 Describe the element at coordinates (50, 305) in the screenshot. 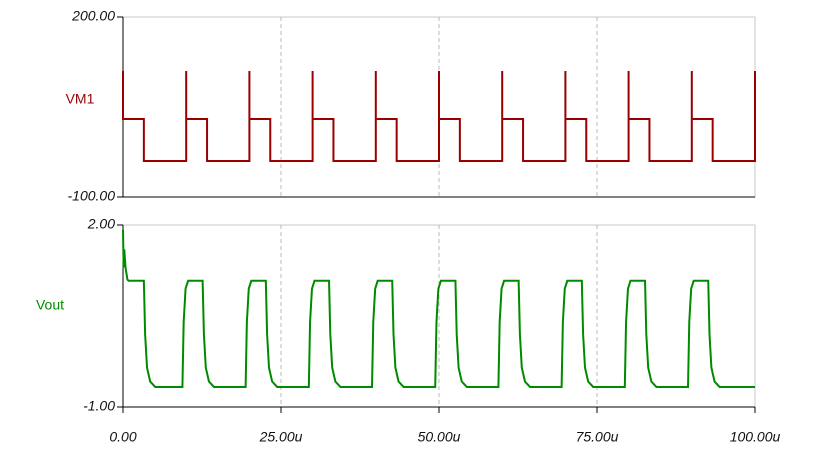

I see `series-label: Vout` at that location.